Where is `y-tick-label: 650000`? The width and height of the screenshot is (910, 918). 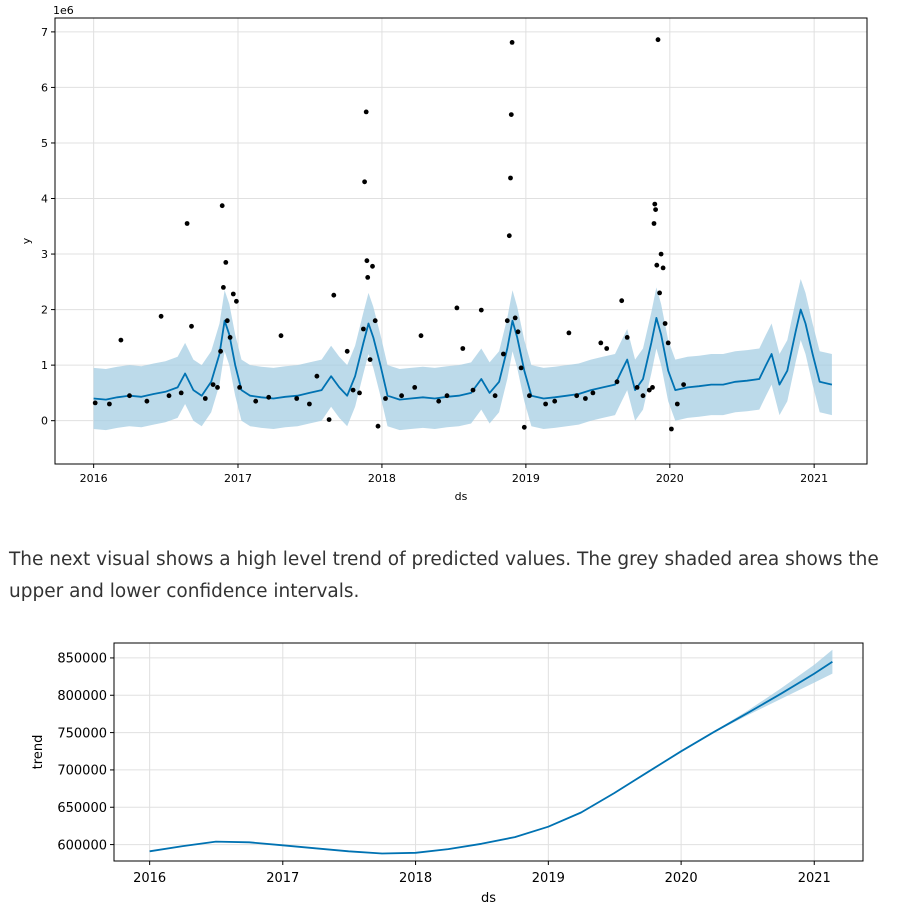 y-tick-label: 650000 is located at coordinates (82, 808).